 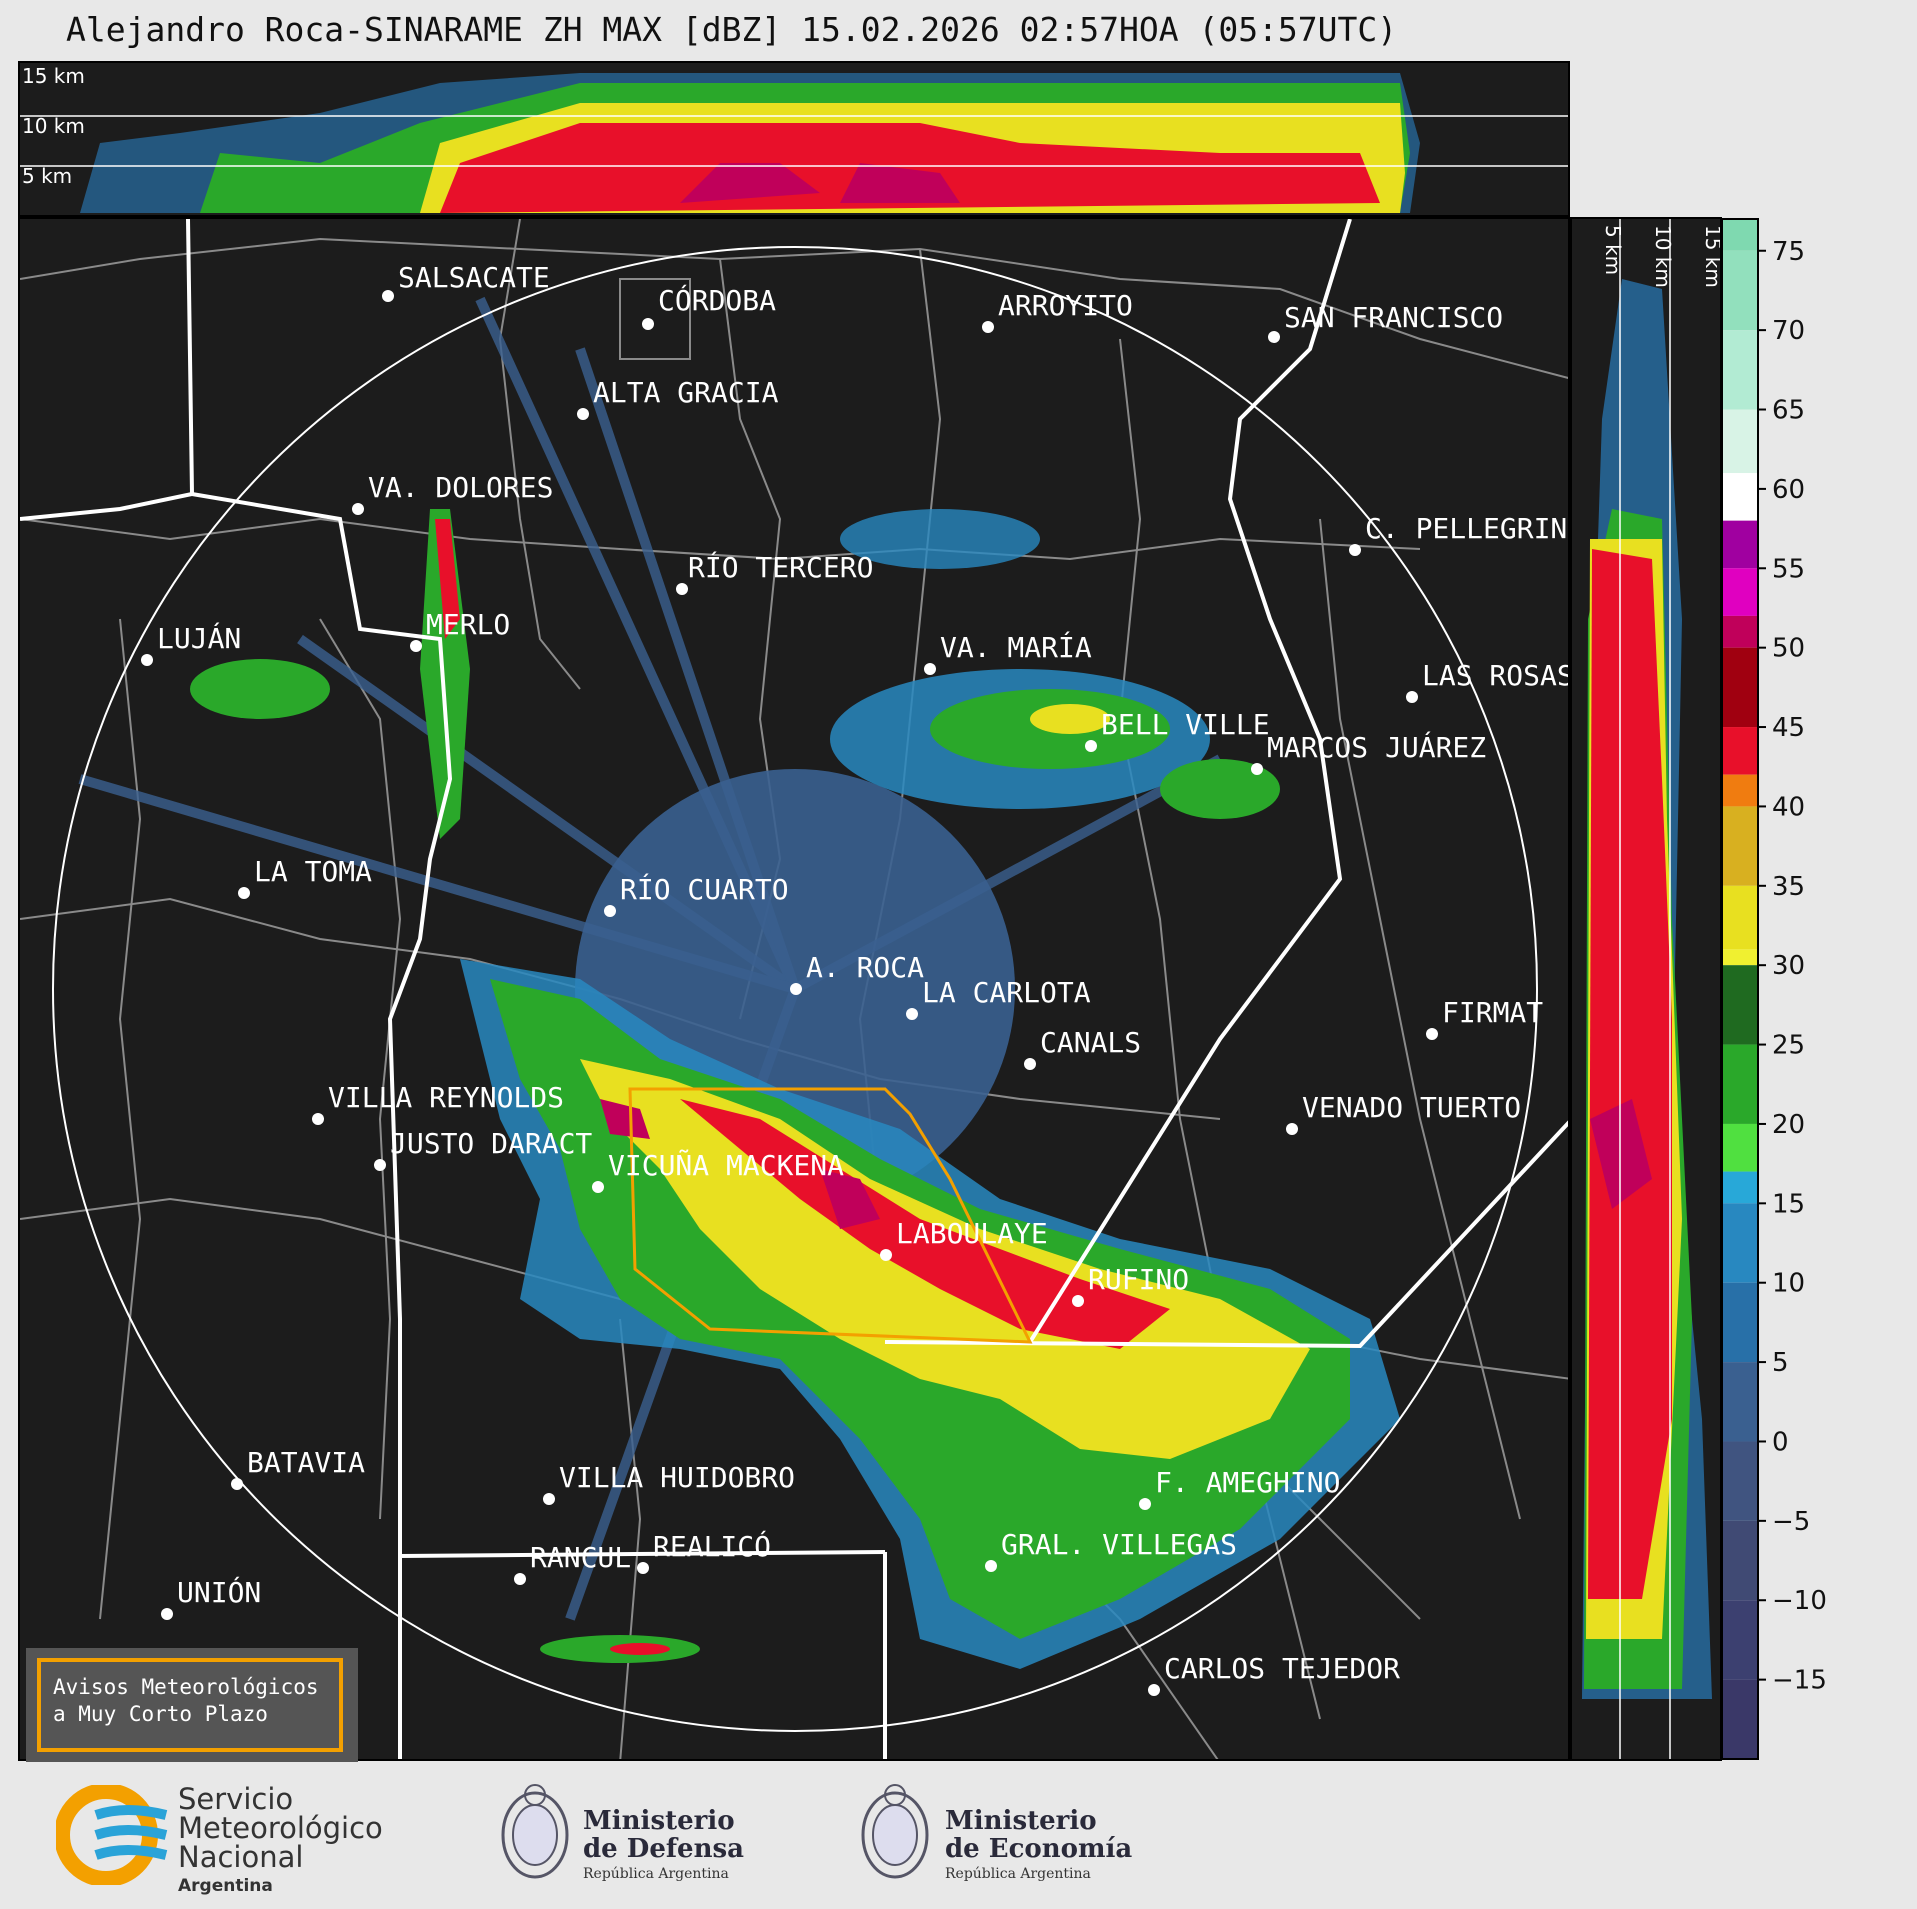 What do you see at coordinates (1016, 647) in the screenshot?
I see `svg-text: VA. MARÍA` at bounding box center [1016, 647].